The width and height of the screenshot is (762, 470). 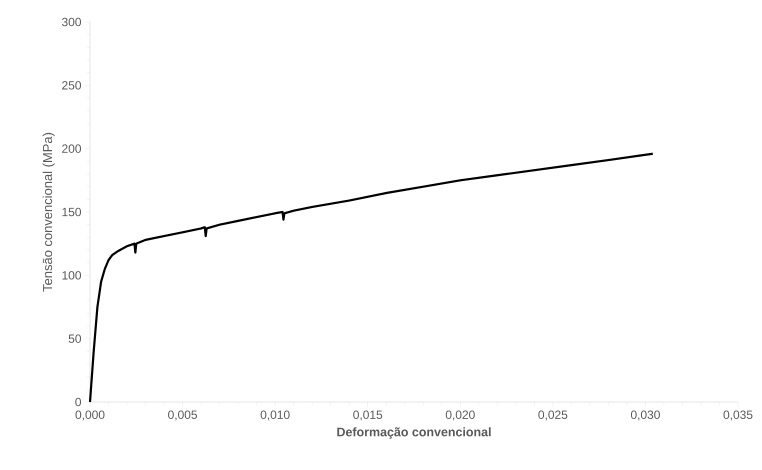 I want to click on x-tick-label: 0,025, so click(x=553, y=415).